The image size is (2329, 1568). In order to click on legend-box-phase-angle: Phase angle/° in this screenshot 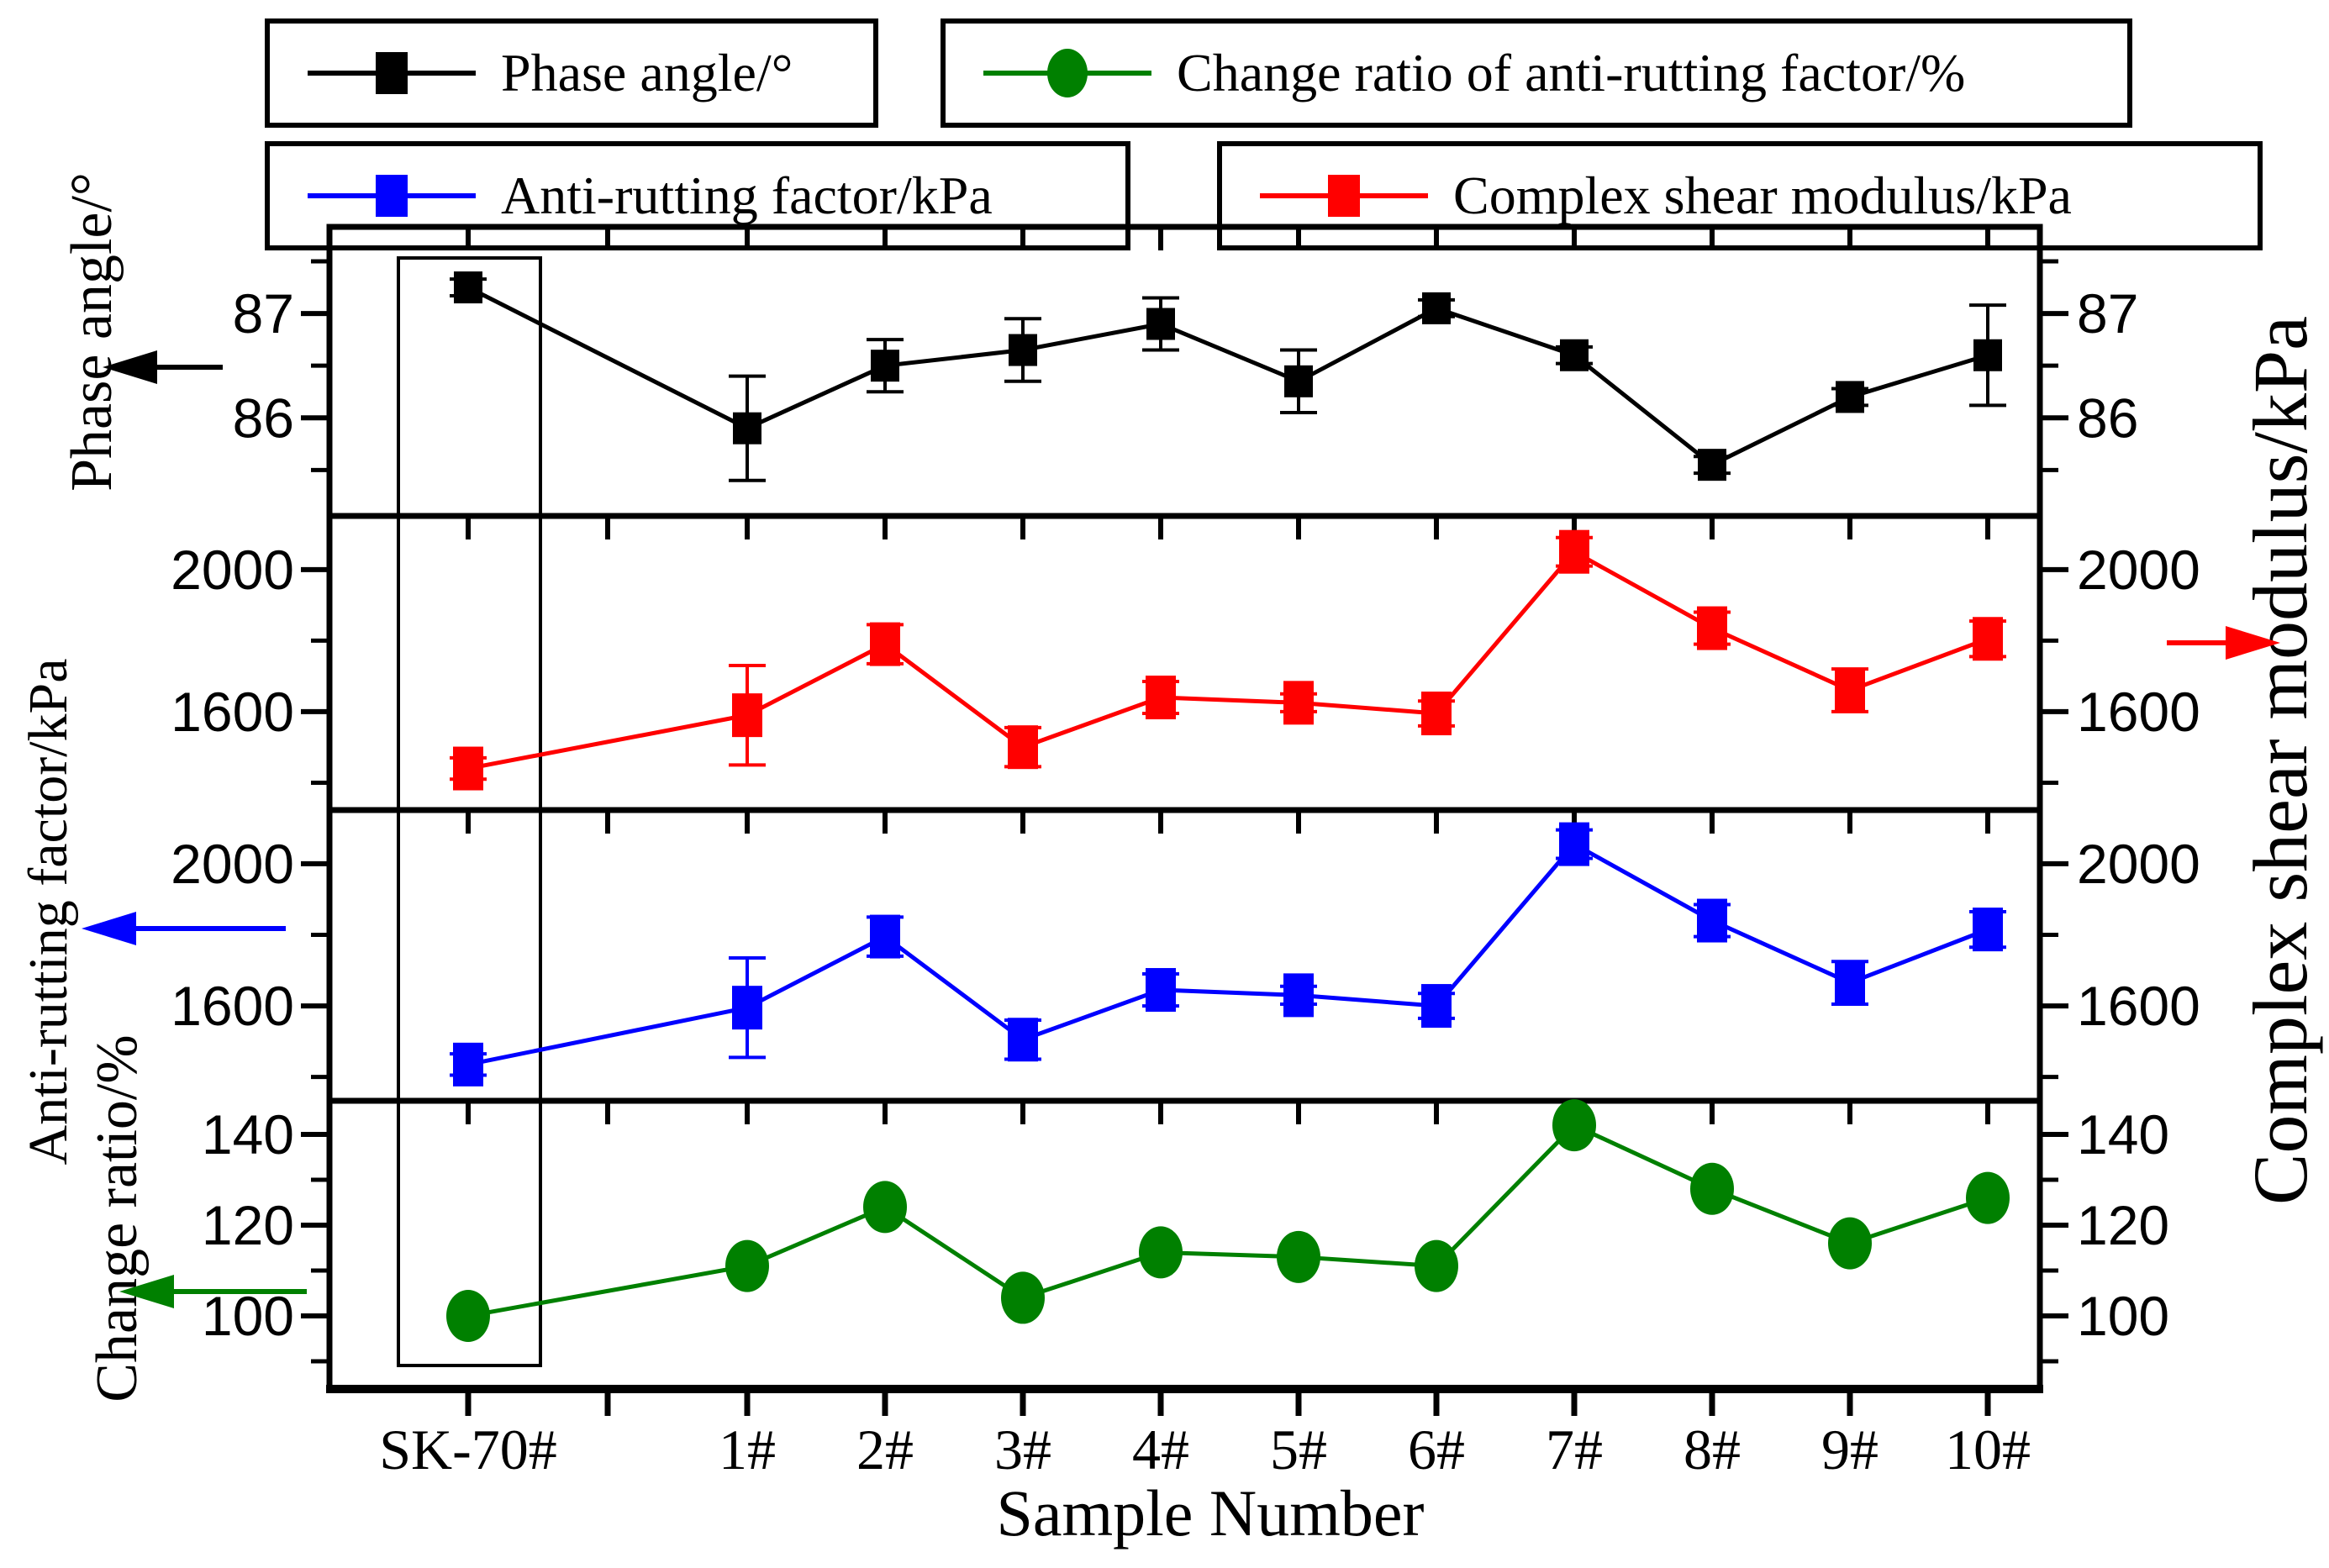, I will do `click(572, 73)`.